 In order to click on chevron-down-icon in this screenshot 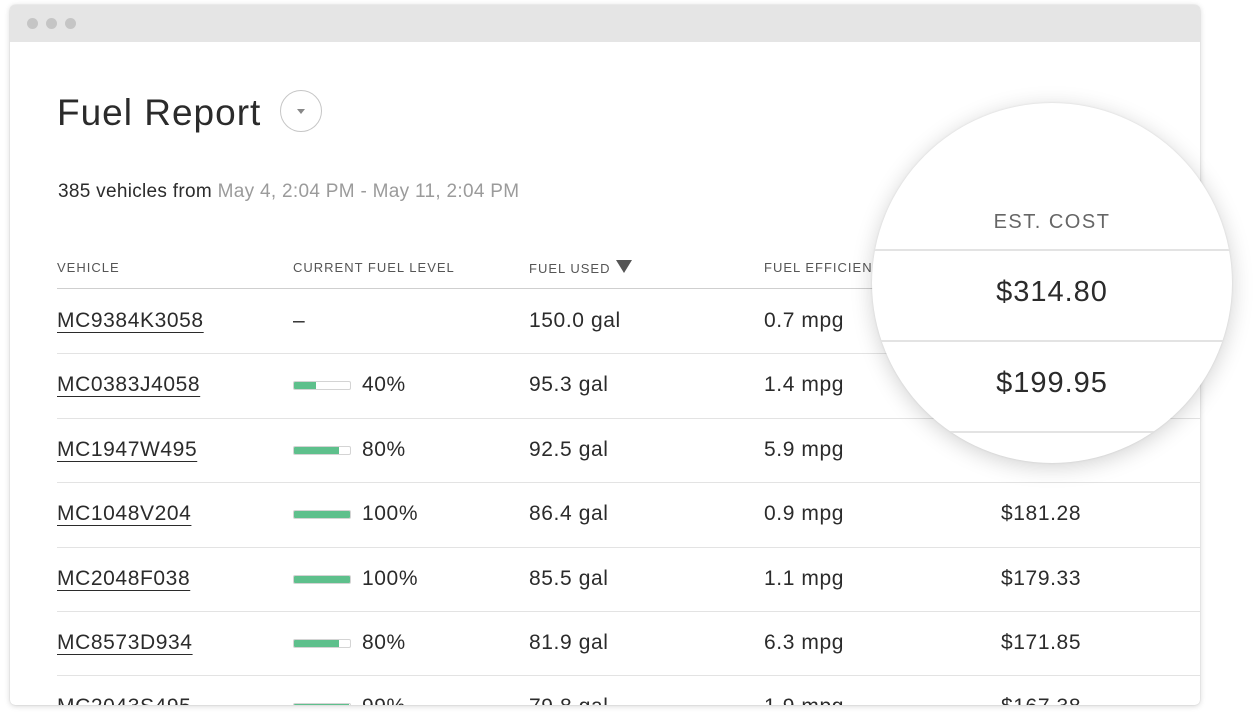, I will do `click(301, 111)`.